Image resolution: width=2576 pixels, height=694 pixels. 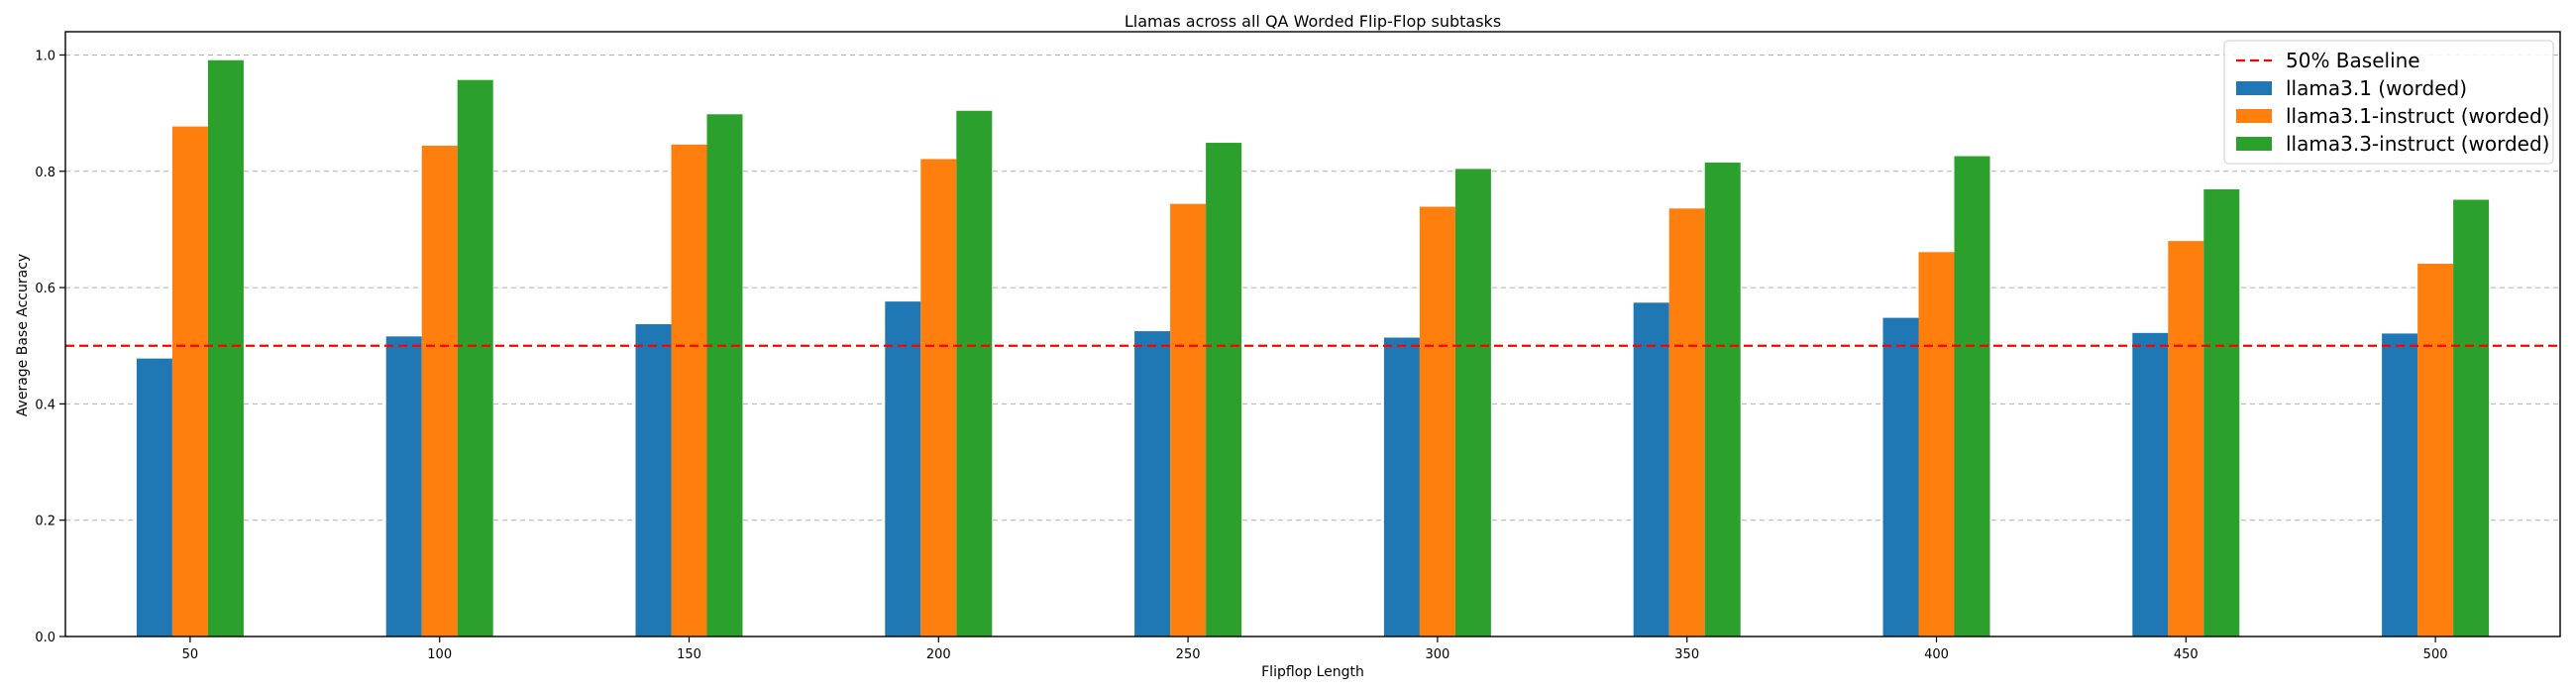 I want to click on y-tick-label: 0.4, so click(x=45, y=405).